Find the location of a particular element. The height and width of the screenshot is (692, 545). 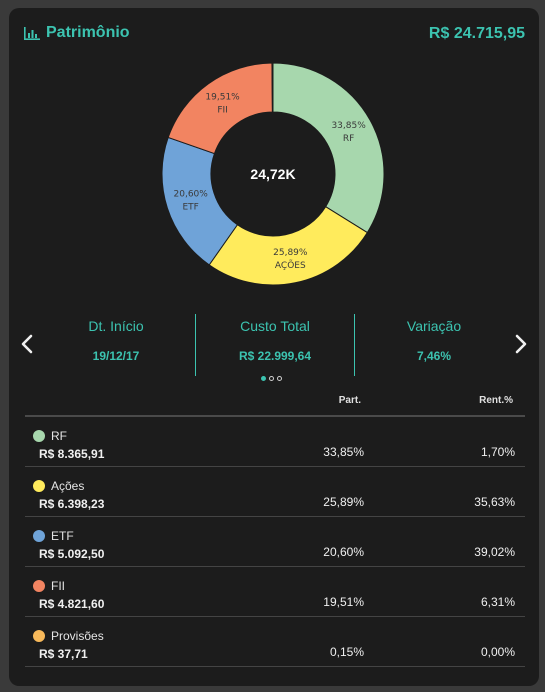

column-header-rent: Rent.% is located at coordinates (496, 400).